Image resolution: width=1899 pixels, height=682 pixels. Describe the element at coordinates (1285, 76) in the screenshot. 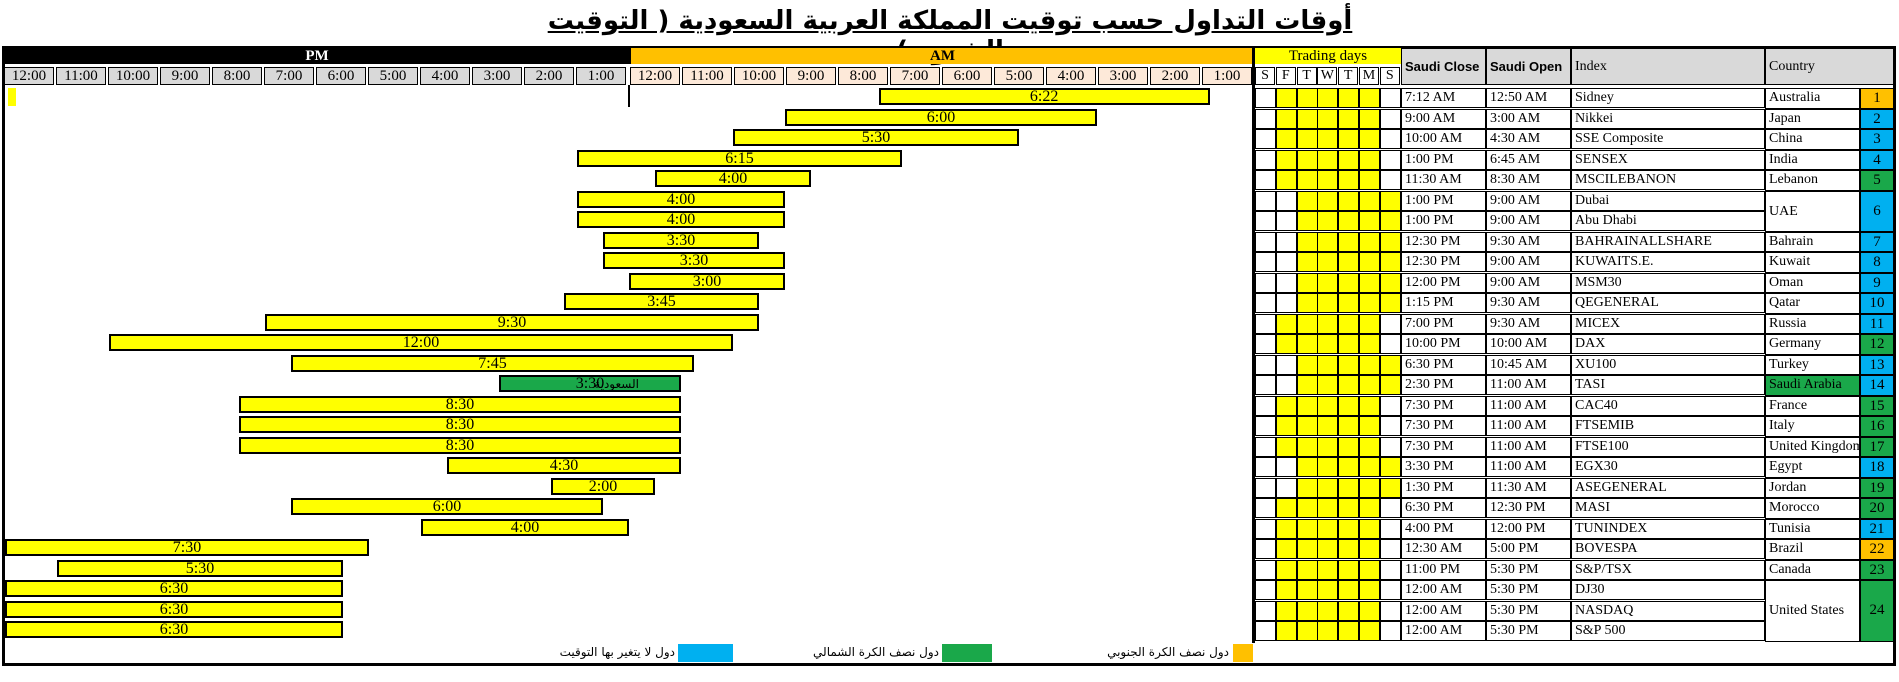

I see `day-letter: F` at that location.